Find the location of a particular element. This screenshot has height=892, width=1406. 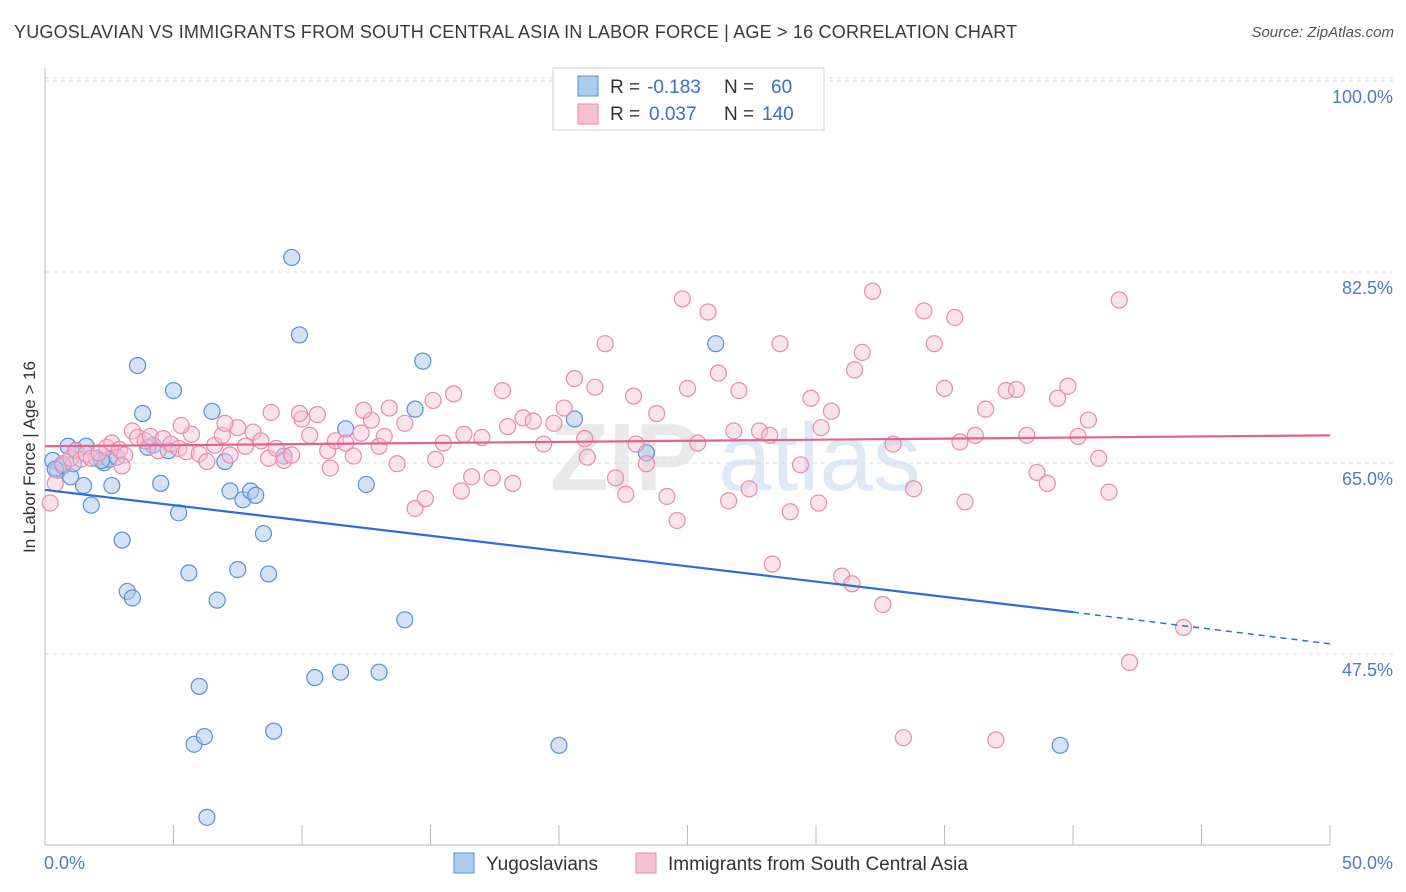

watermark: ZIP atlas is located at coordinates (735, 457).